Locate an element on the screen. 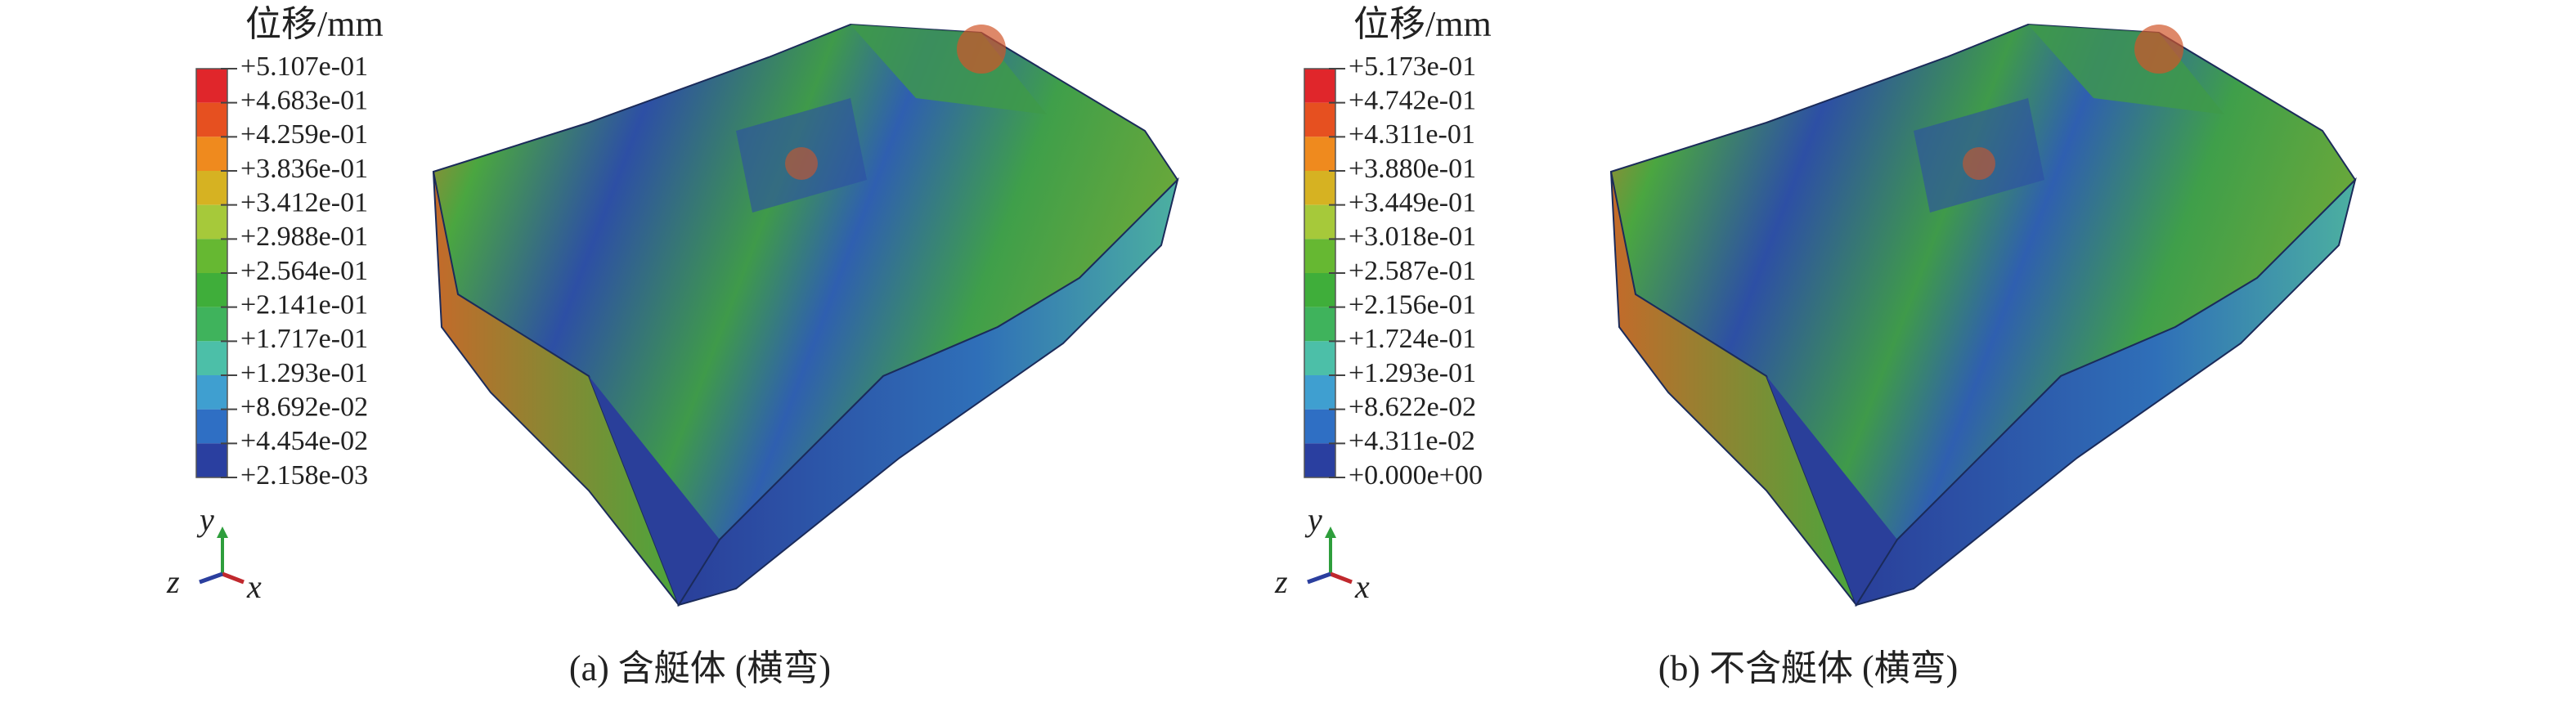 This screenshot has width=2576, height=708. legend-label: +4.259e-01 is located at coordinates (304, 134).